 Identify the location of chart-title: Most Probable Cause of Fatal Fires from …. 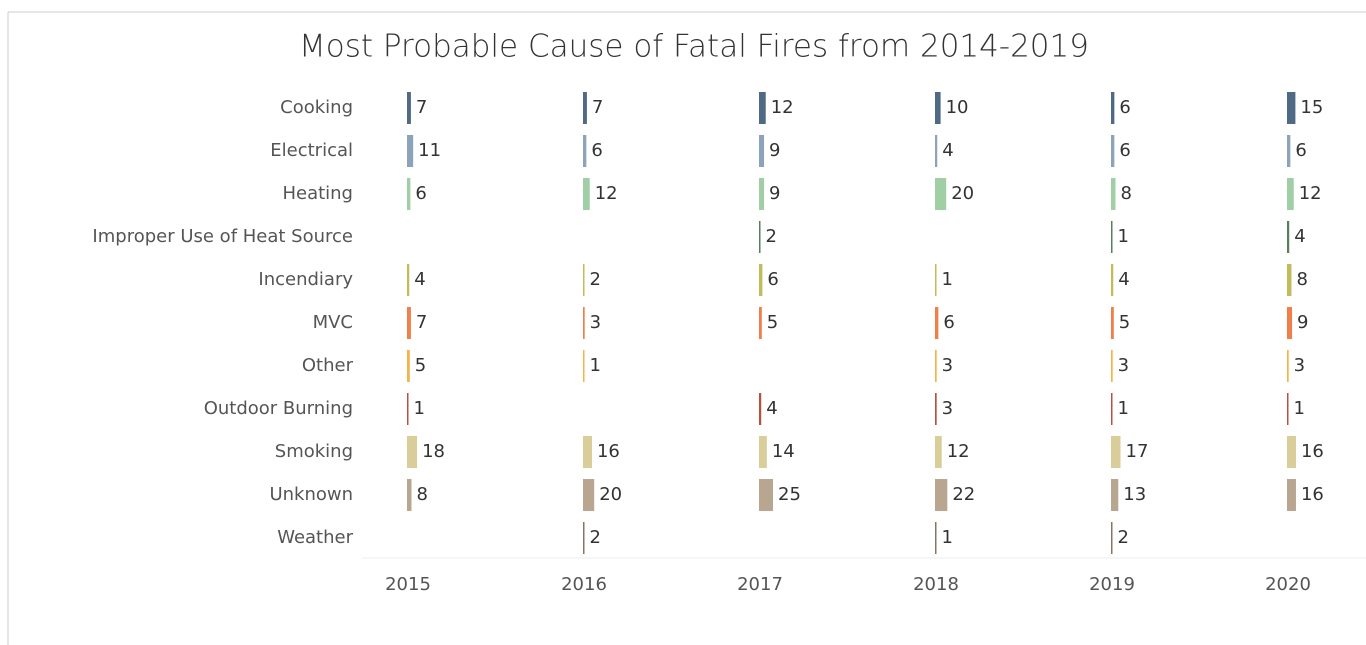
(694, 47).